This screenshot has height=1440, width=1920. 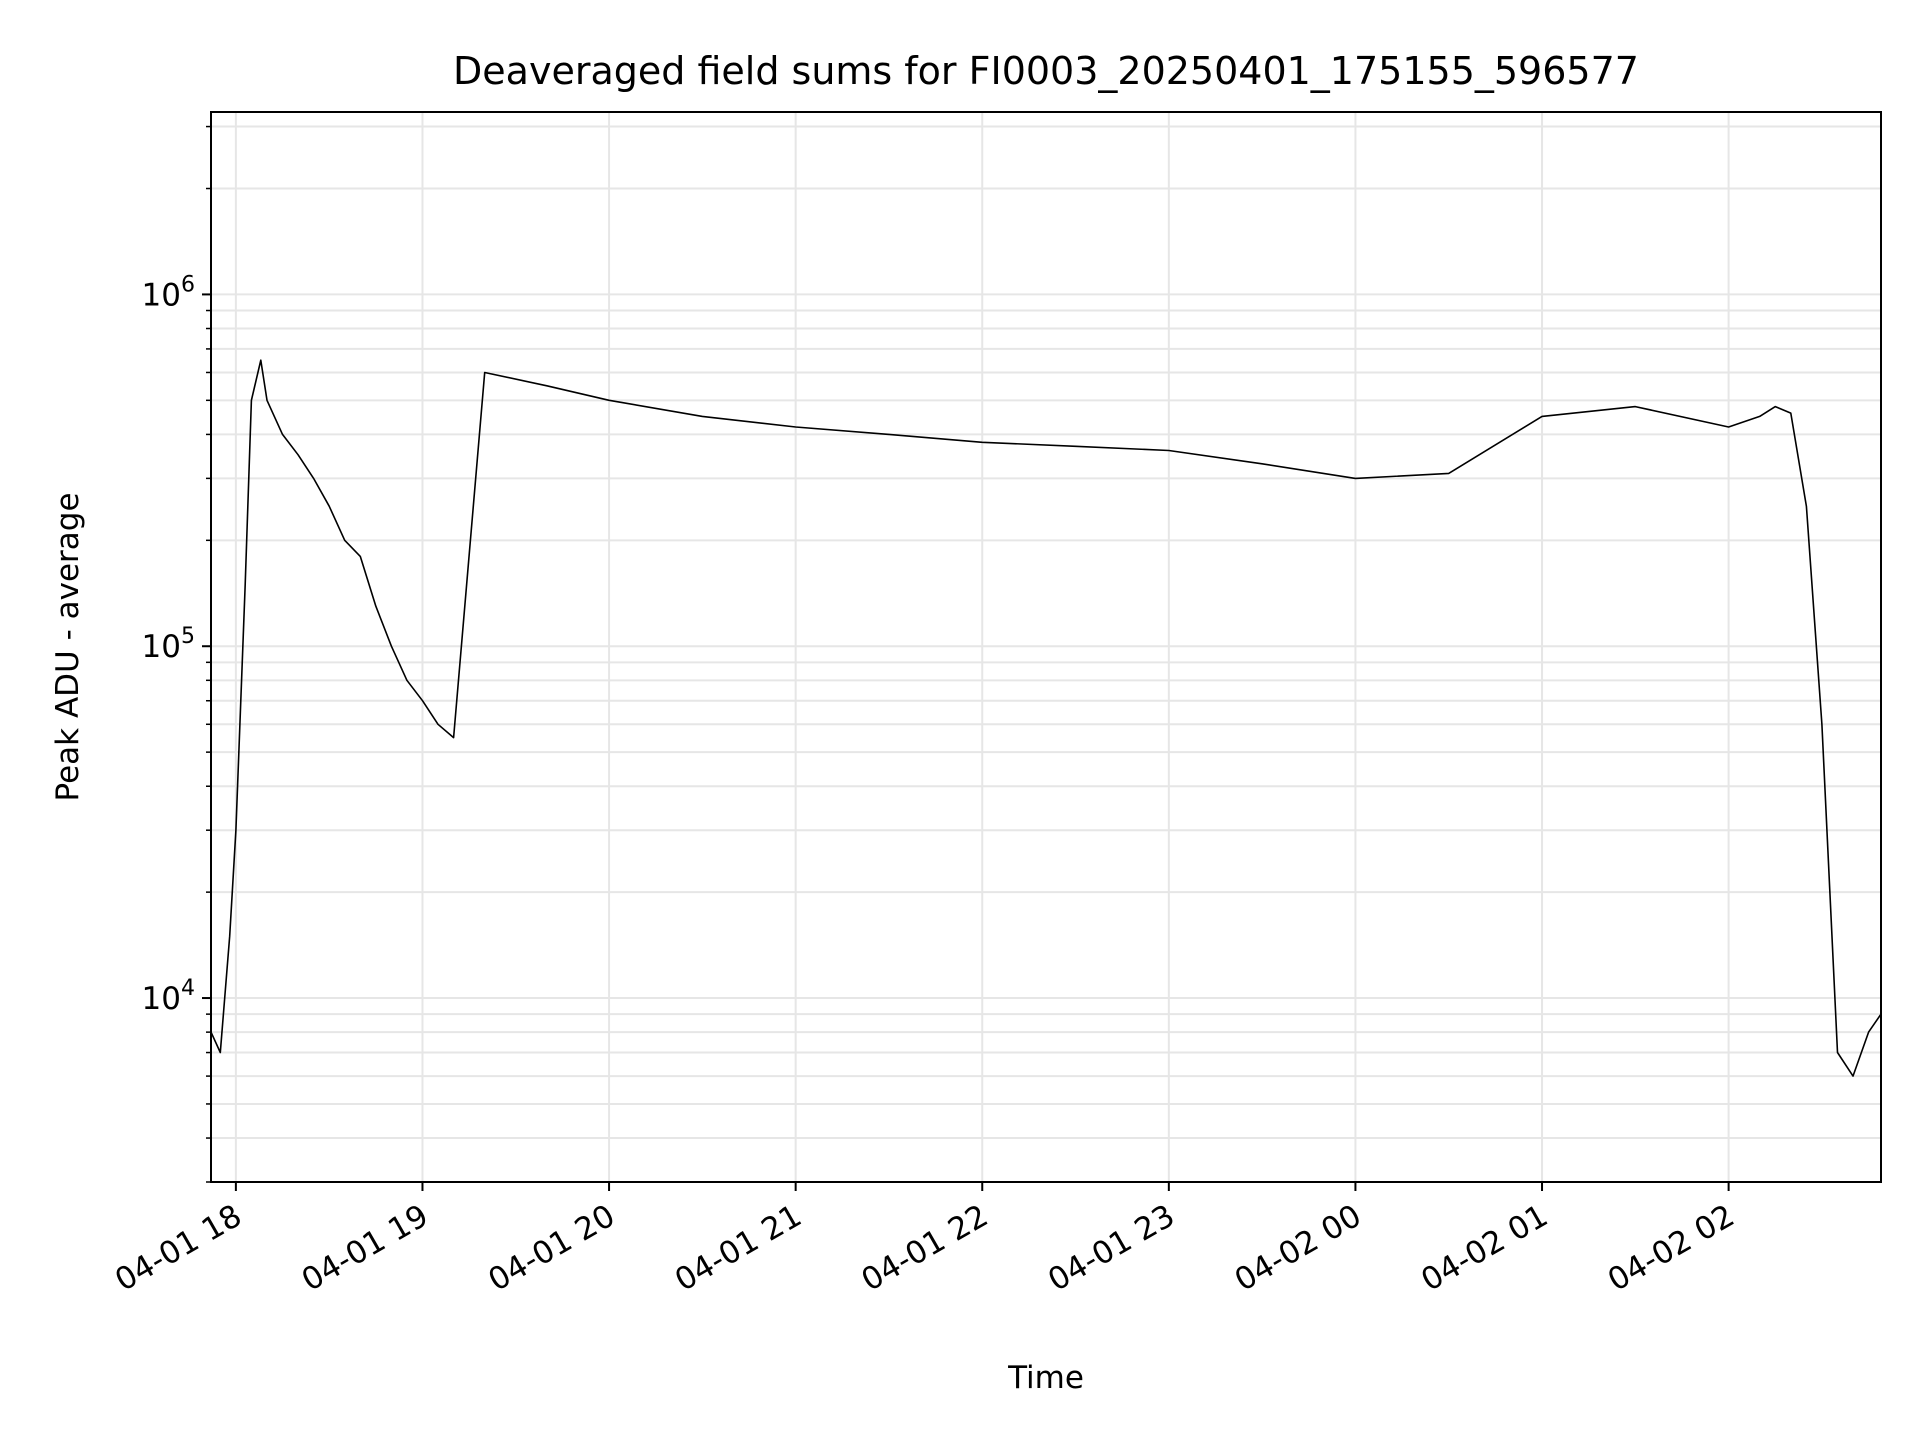 I want to click on y-tick-label: 10⁶, so click(x=168, y=292).